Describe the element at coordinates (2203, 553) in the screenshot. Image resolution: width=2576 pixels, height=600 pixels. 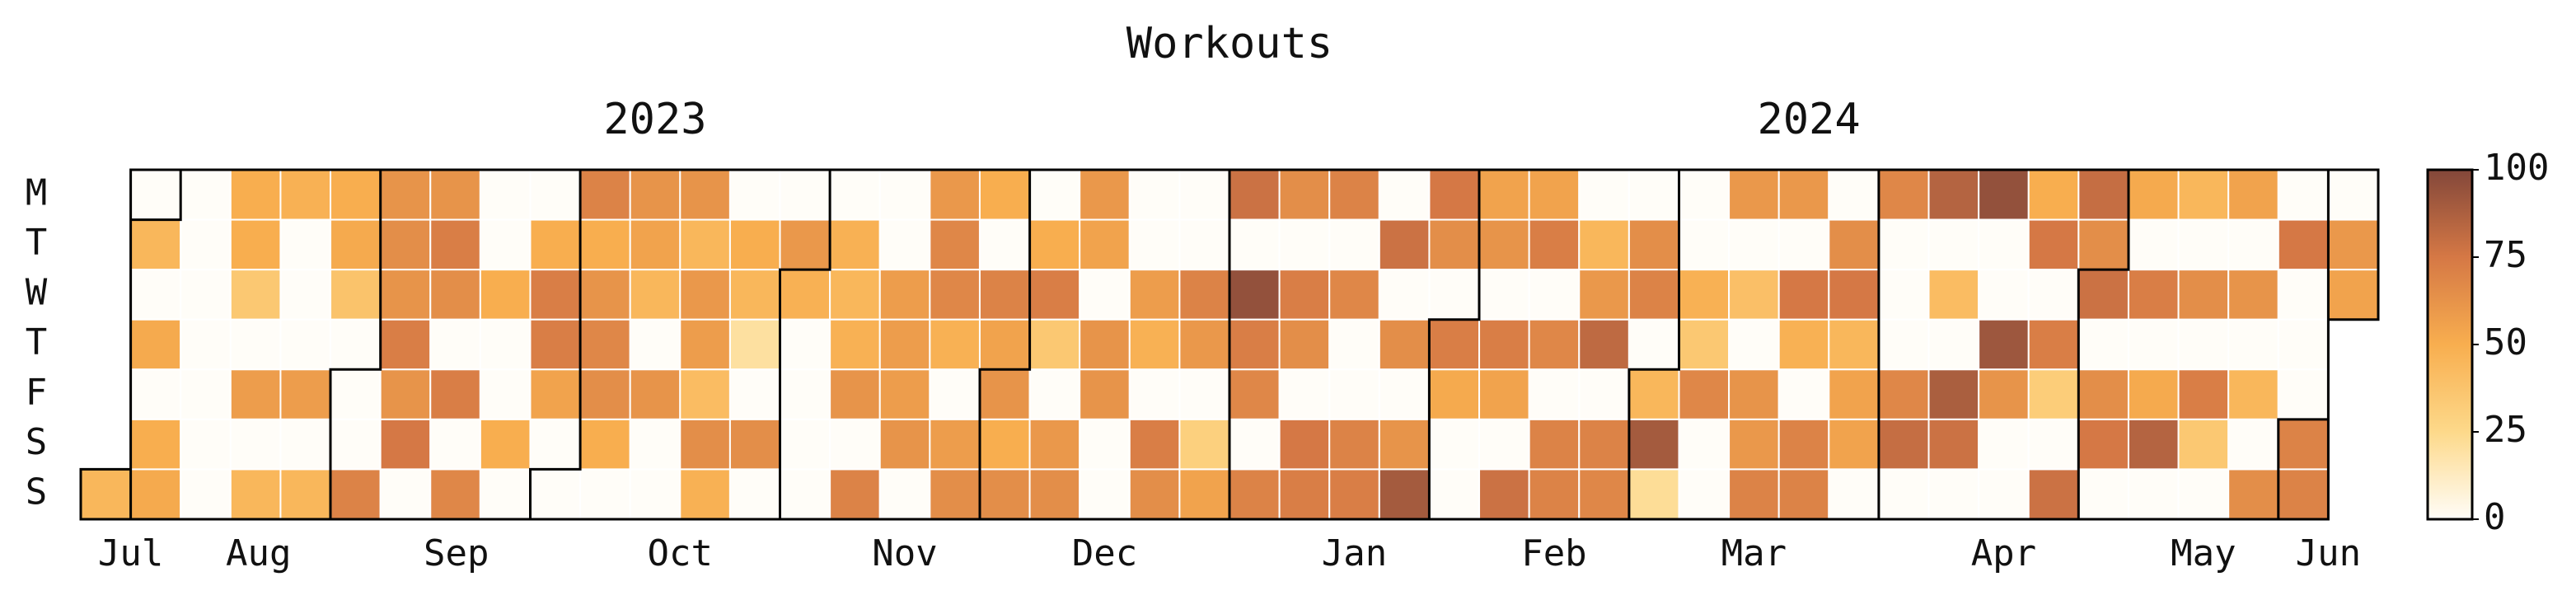
I see `month-label: May` at that location.